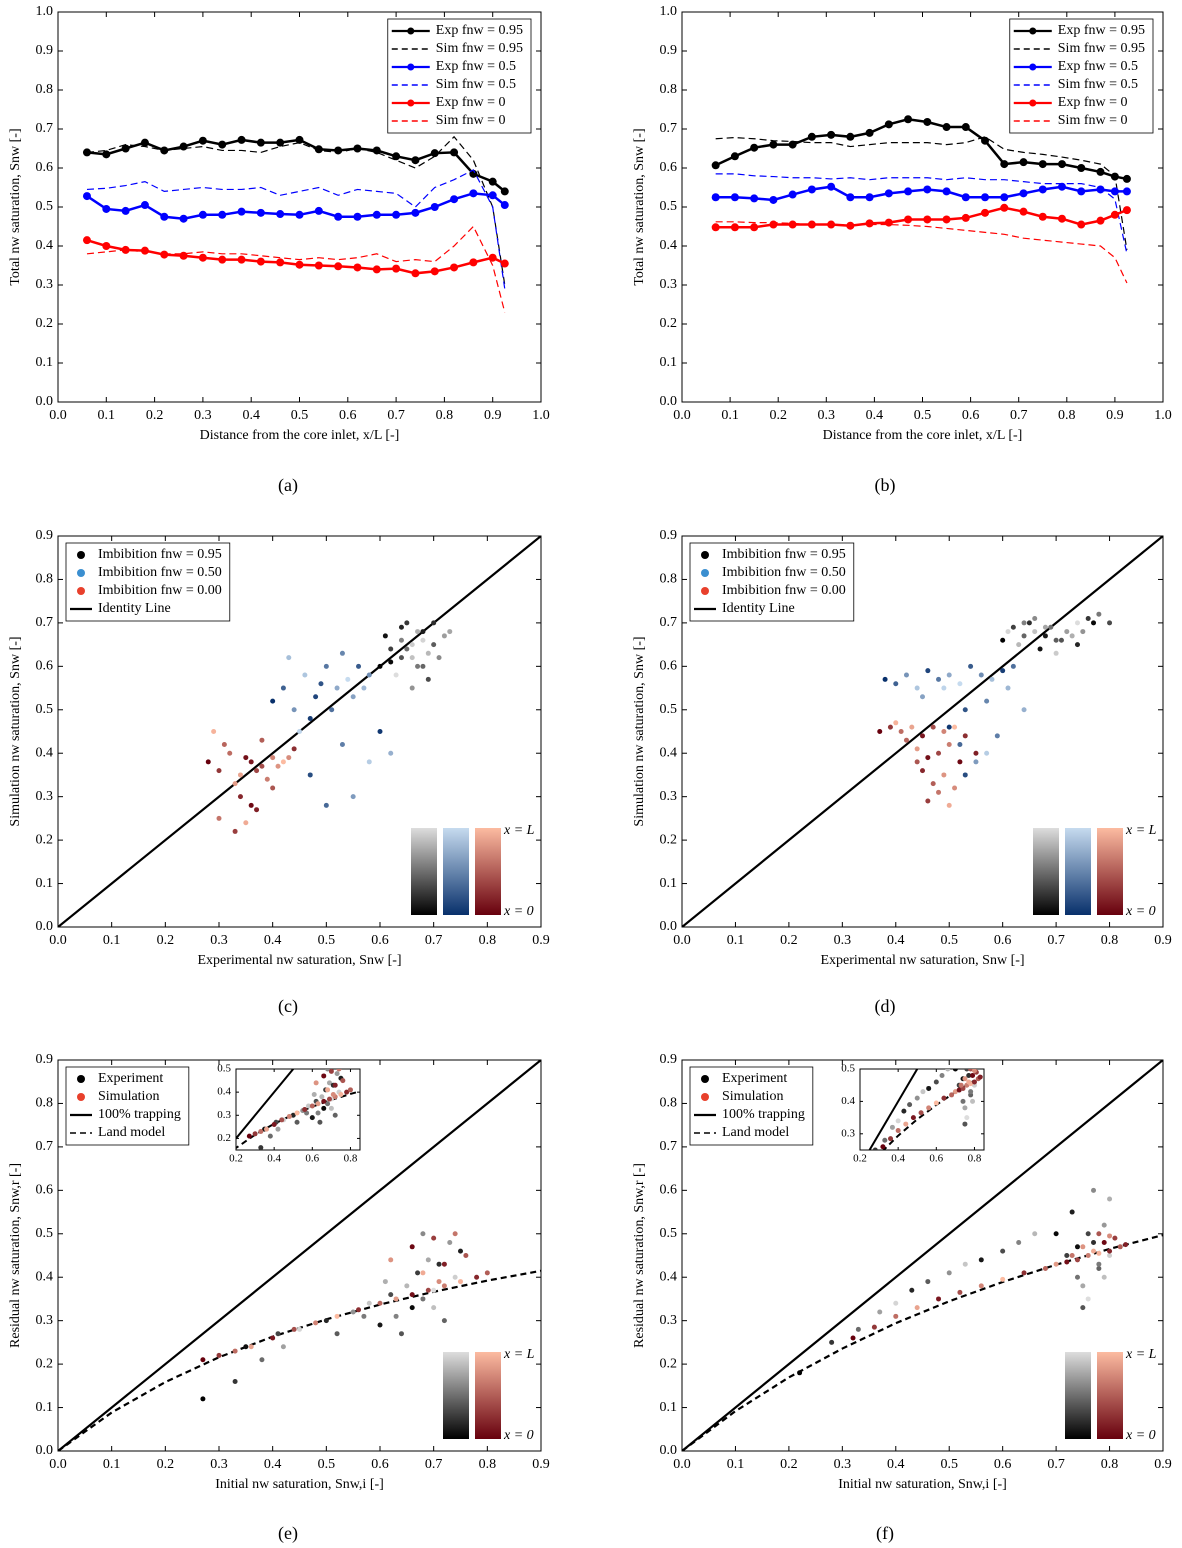  What do you see at coordinates (351, 1159) in the screenshot?
I see `x-tick-label: 0.8` at bounding box center [351, 1159].